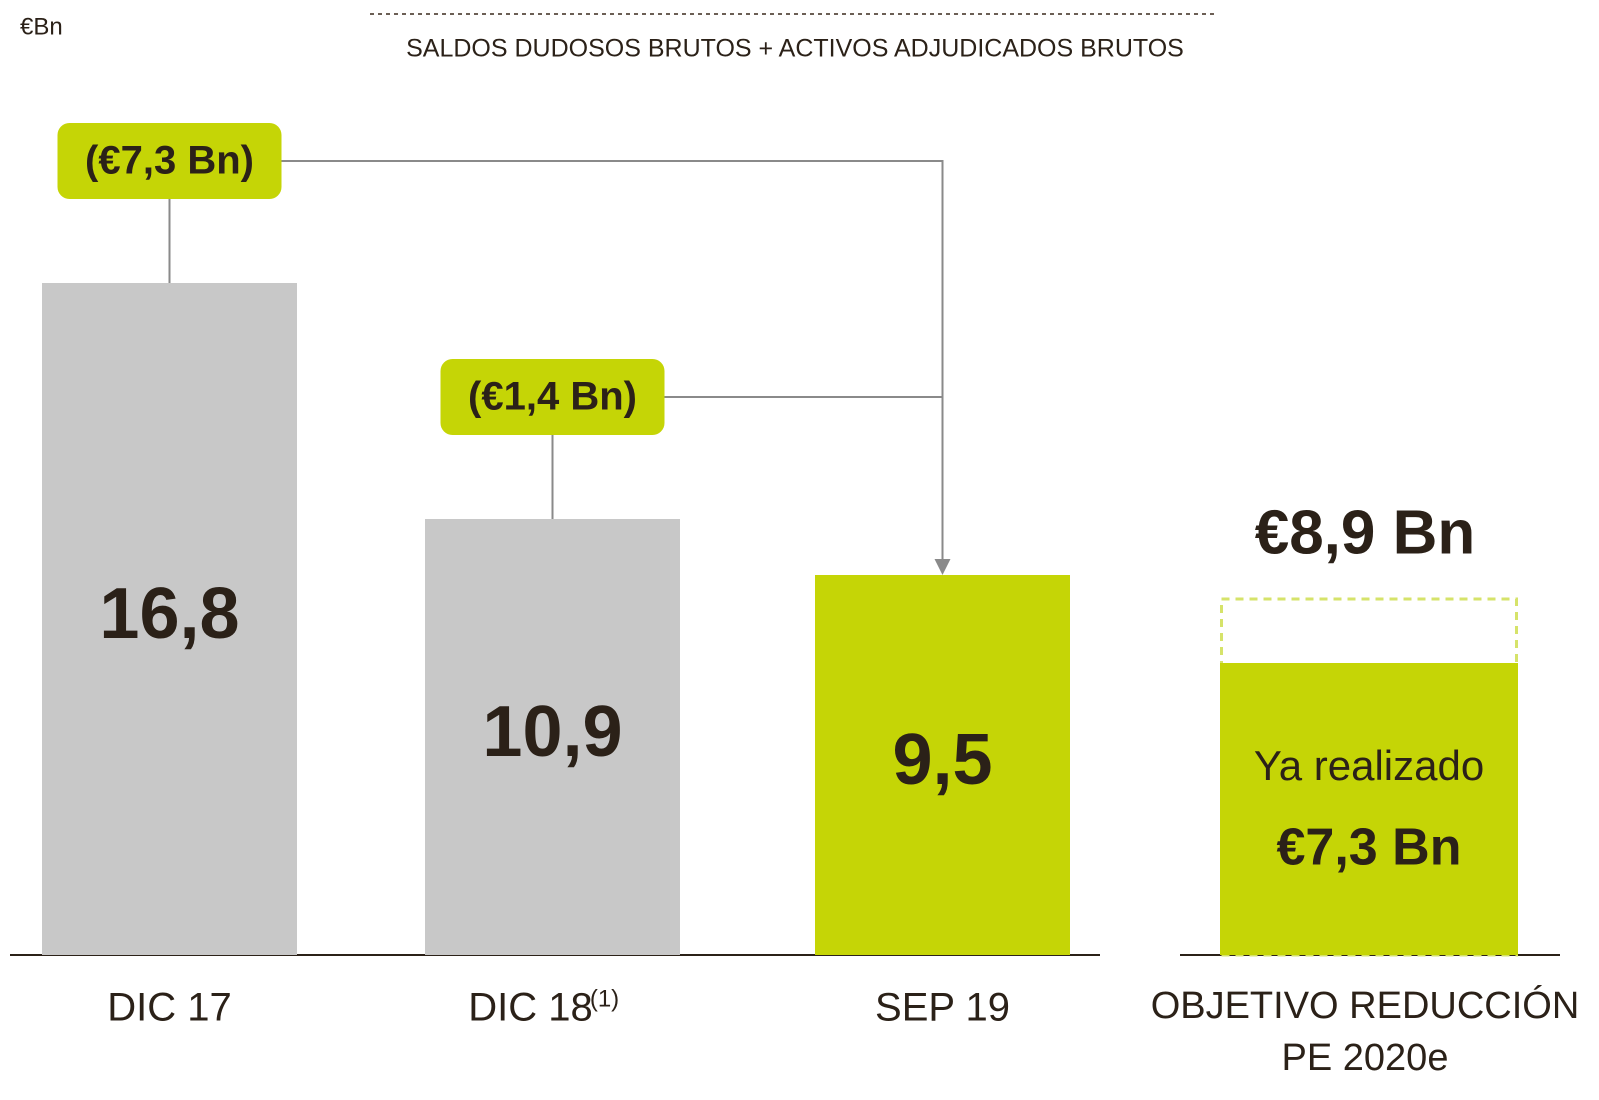 The width and height of the screenshot is (1599, 1100). What do you see at coordinates (942, 567) in the screenshot?
I see `arrow-head` at bounding box center [942, 567].